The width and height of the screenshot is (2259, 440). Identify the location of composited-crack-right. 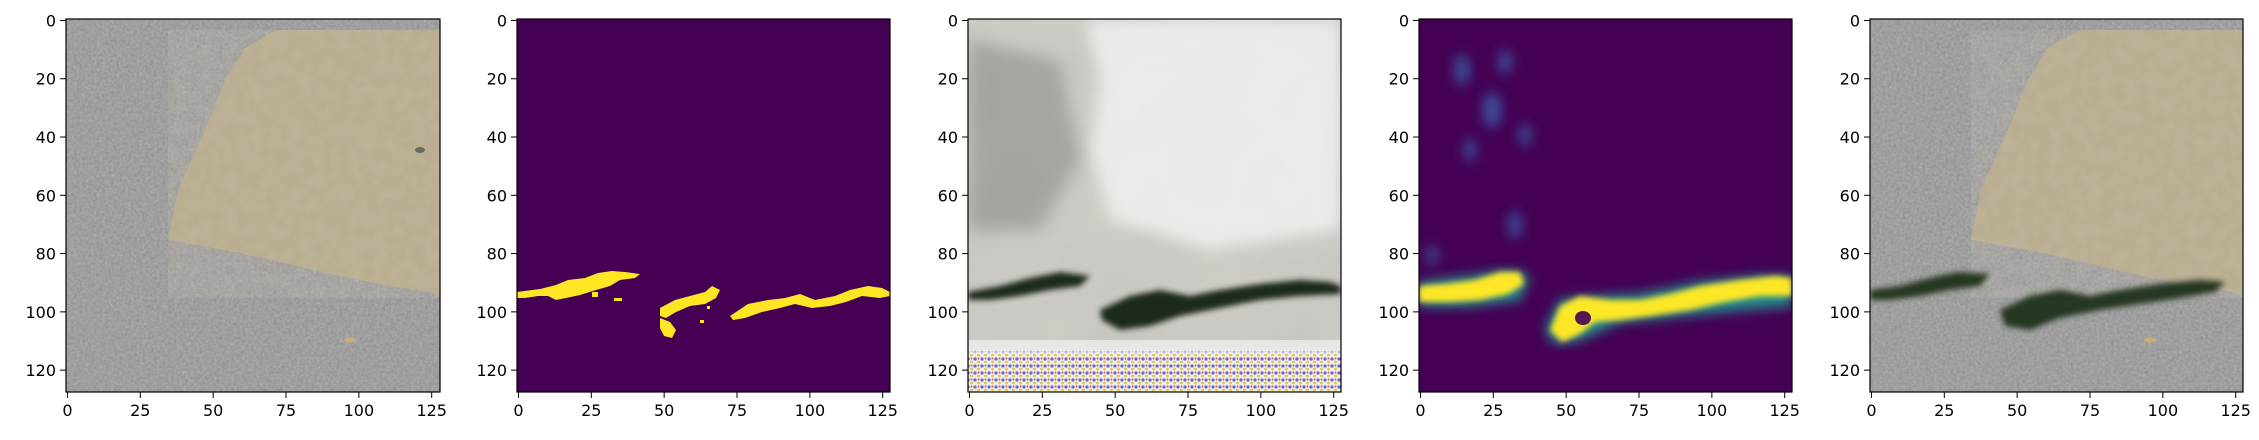
(2112, 305).